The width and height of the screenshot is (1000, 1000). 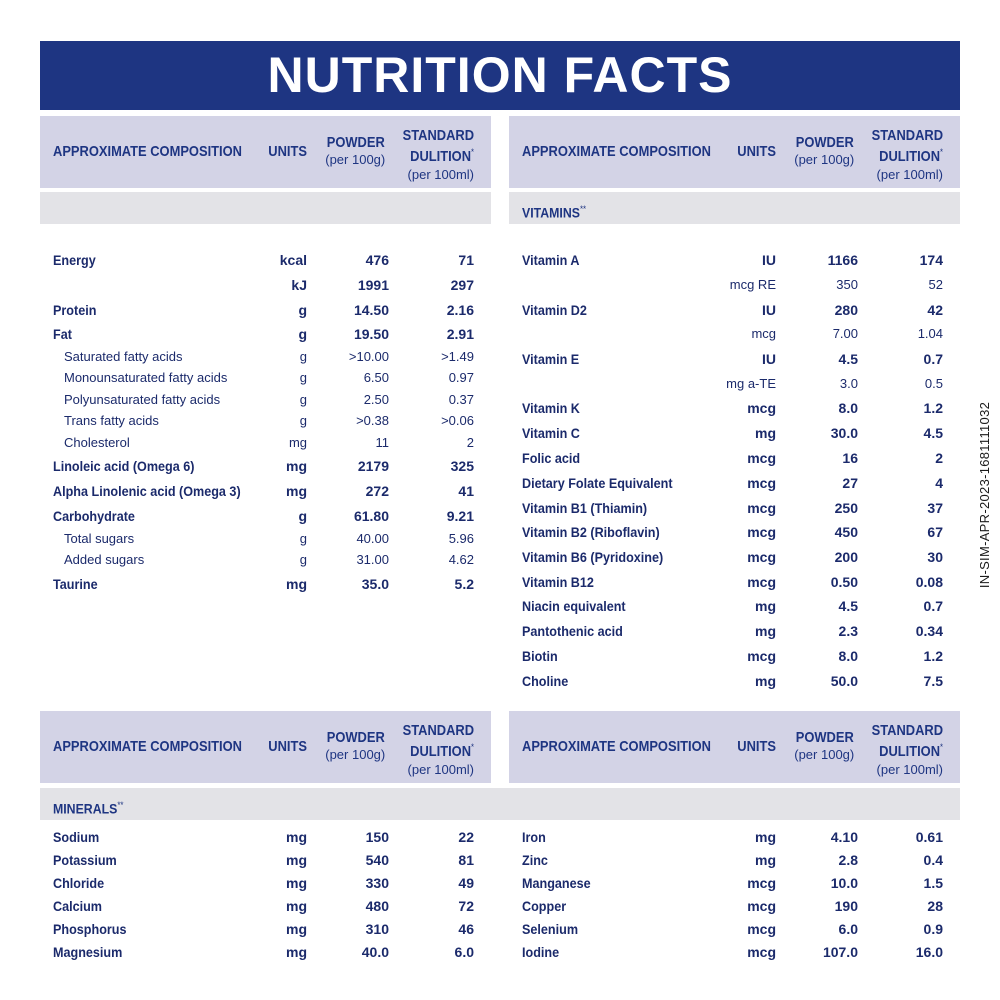 I want to click on powder-value: 540, so click(x=377, y=860).